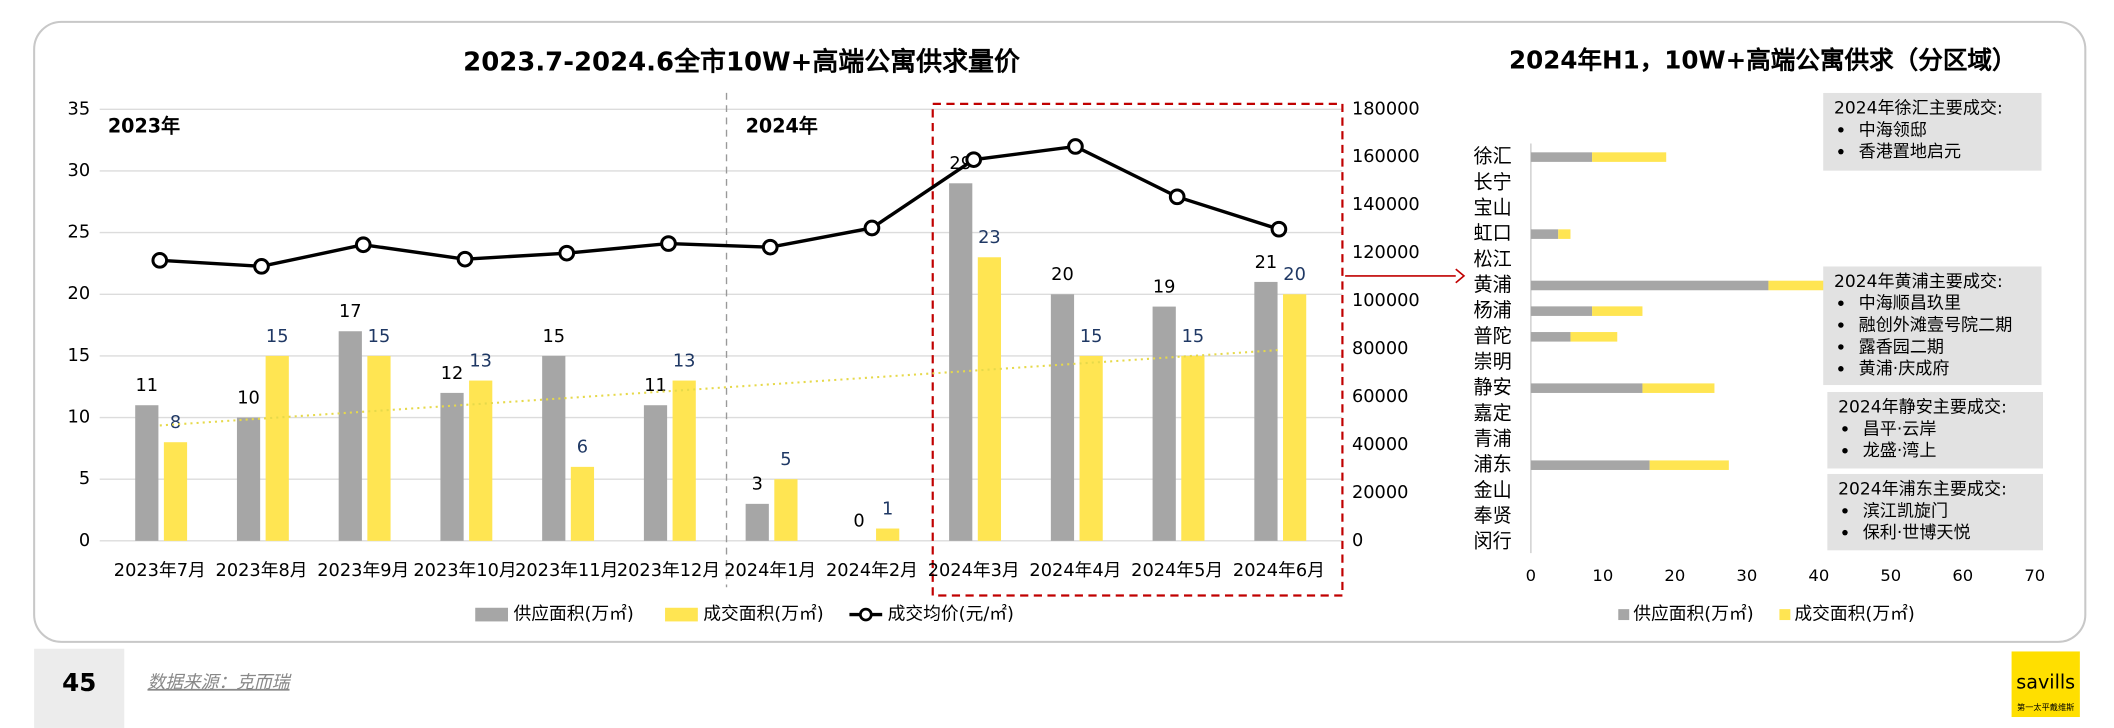 This screenshot has width=2114, height=728. I want to click on arrow-head, so click(1460, 276).